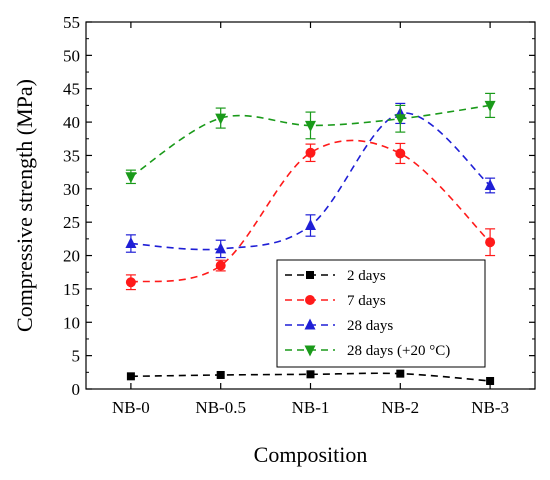  Describe the element at coordinates (71, 55) in the screenshot. I see `y-tick-label: 50` at that location.